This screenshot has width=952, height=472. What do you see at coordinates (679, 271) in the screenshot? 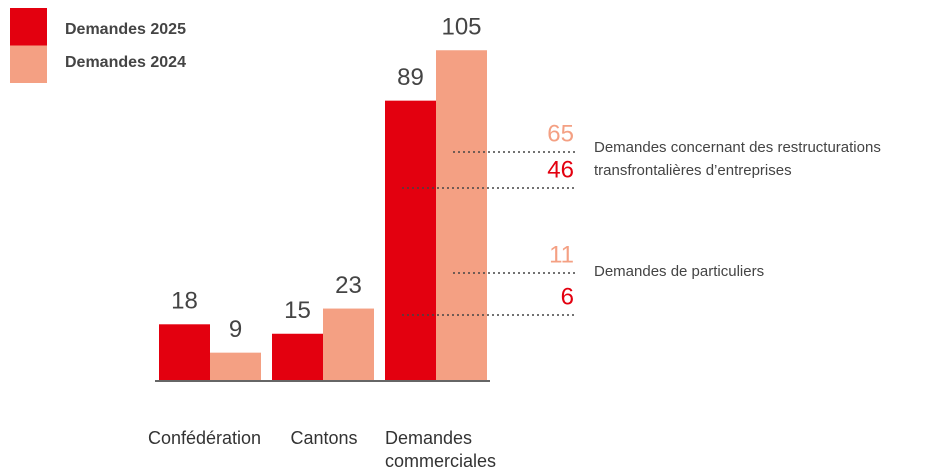
I see `breakdown-label: Demandes de particuliers` at bounding box center [679, 271].